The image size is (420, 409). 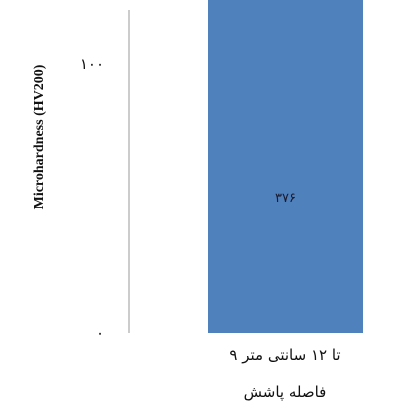 I want to click on y-tick-label: ۱۰۰, so click(x=92, y=64).